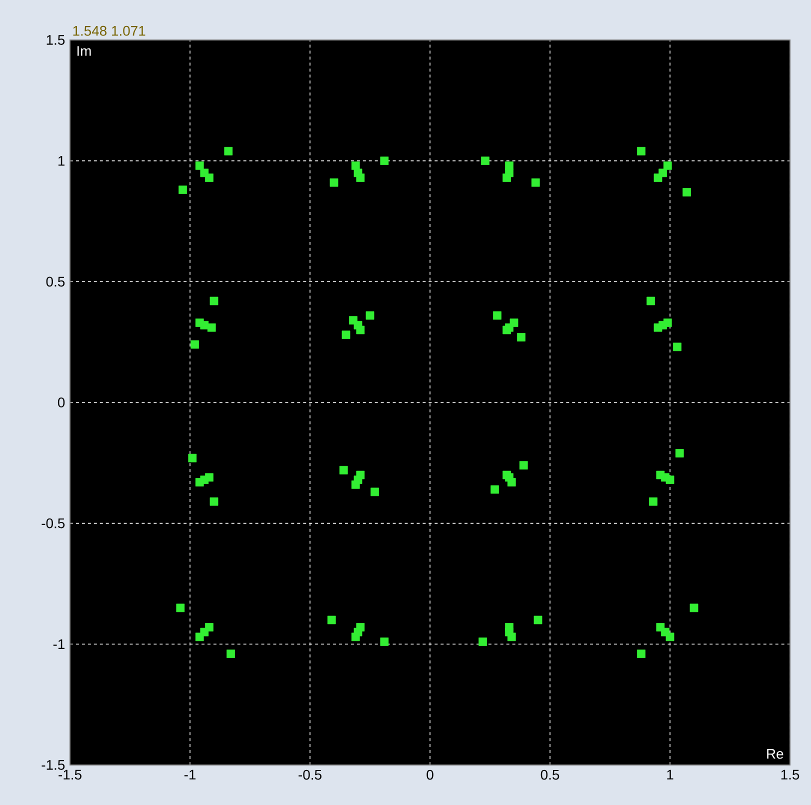 The width and height of the screenshot is (811, 805). I want to click on x-tick-label: 1.5, so click(790, 775).